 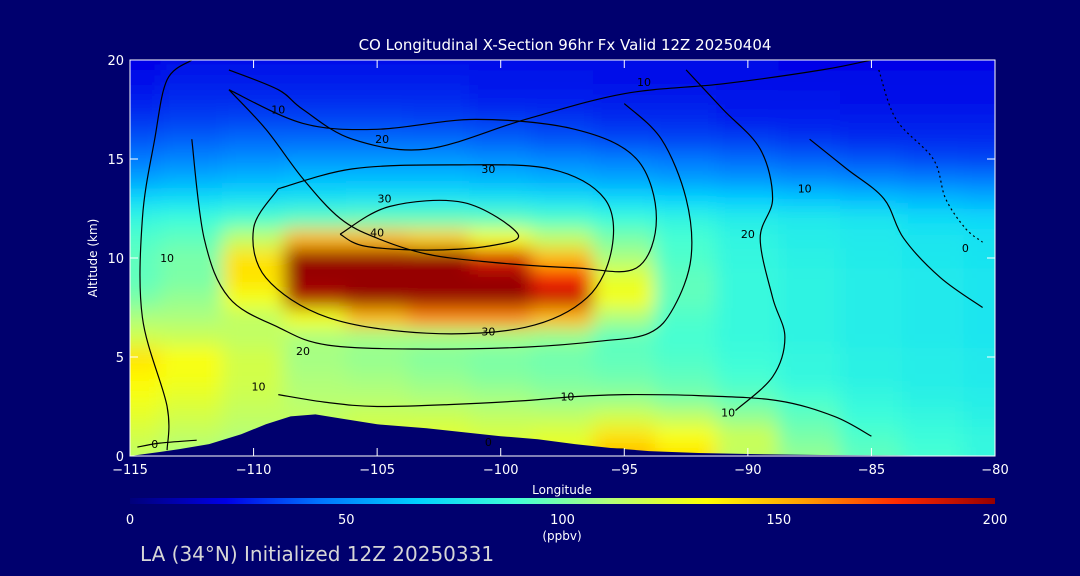 What do you see at coordinates (501, 470) in the screenshot?
I see `x-tick-label: −100` at bounding box center [501, 470].